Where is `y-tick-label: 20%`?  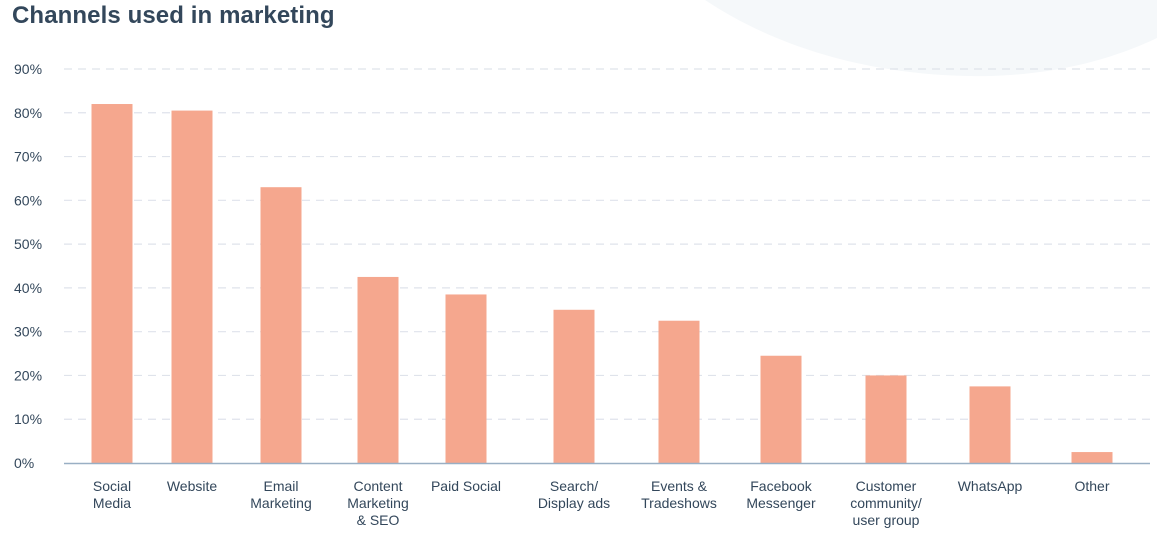
y-tick-label: 20% is located at coordinates (28, 375).